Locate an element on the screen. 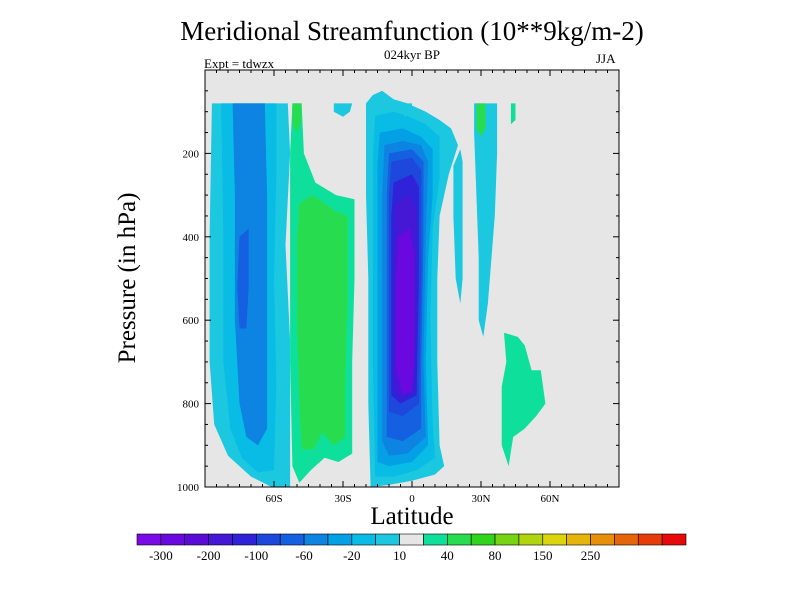 The height and width of the screenshot is (600, 800). season-label: JJA is located at coordinates (606, 58).